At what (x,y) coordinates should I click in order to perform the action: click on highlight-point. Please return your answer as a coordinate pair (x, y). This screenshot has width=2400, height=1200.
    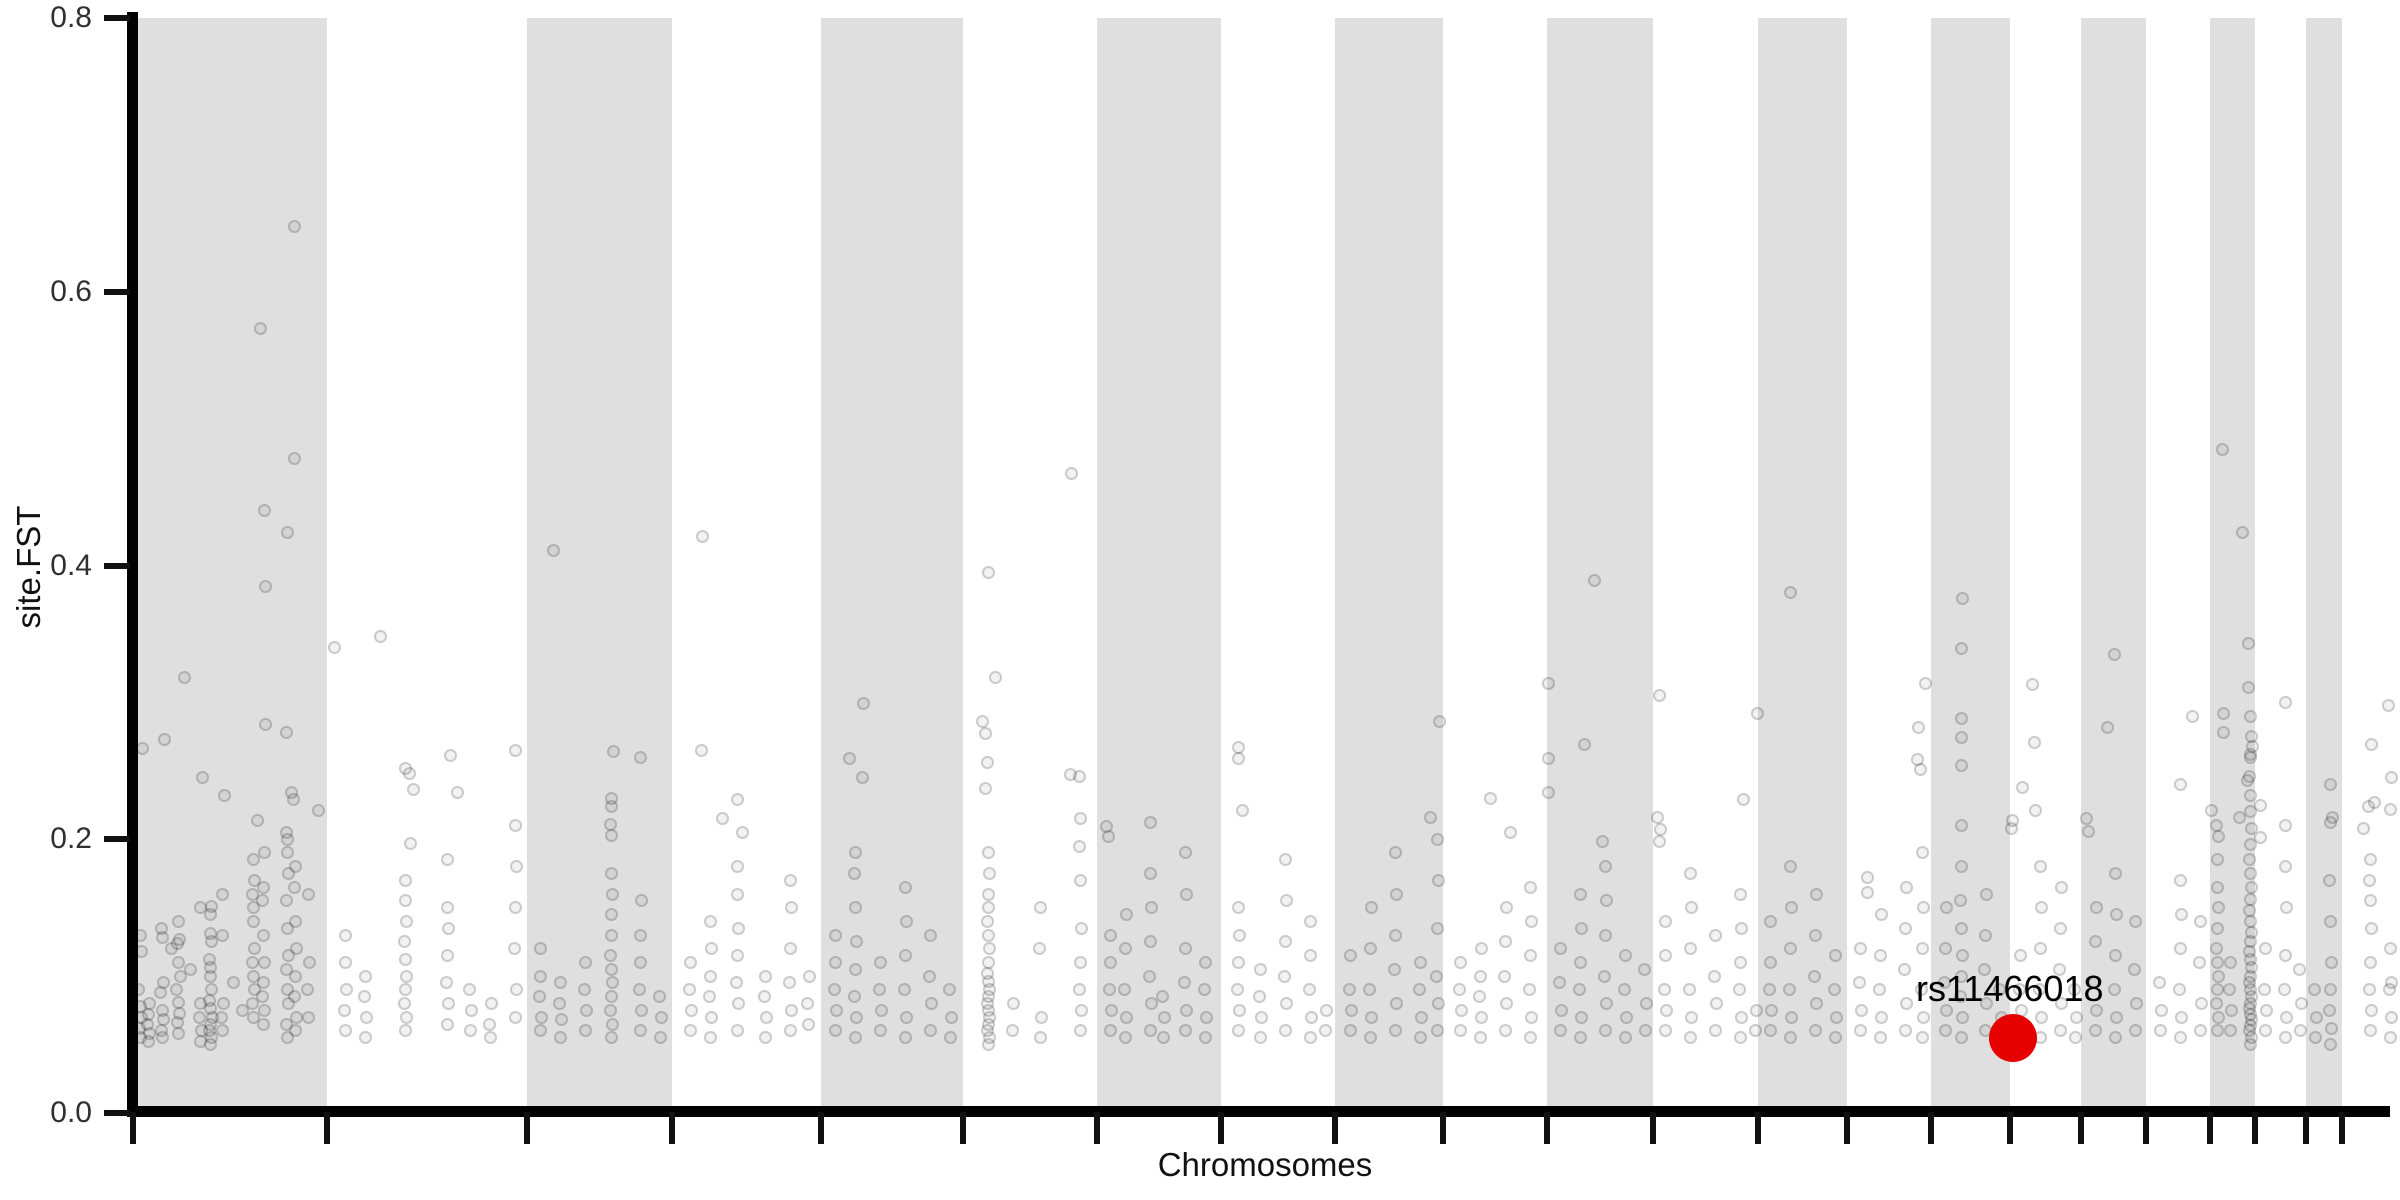
    Looking at the image, I should click on (2013, 1037).